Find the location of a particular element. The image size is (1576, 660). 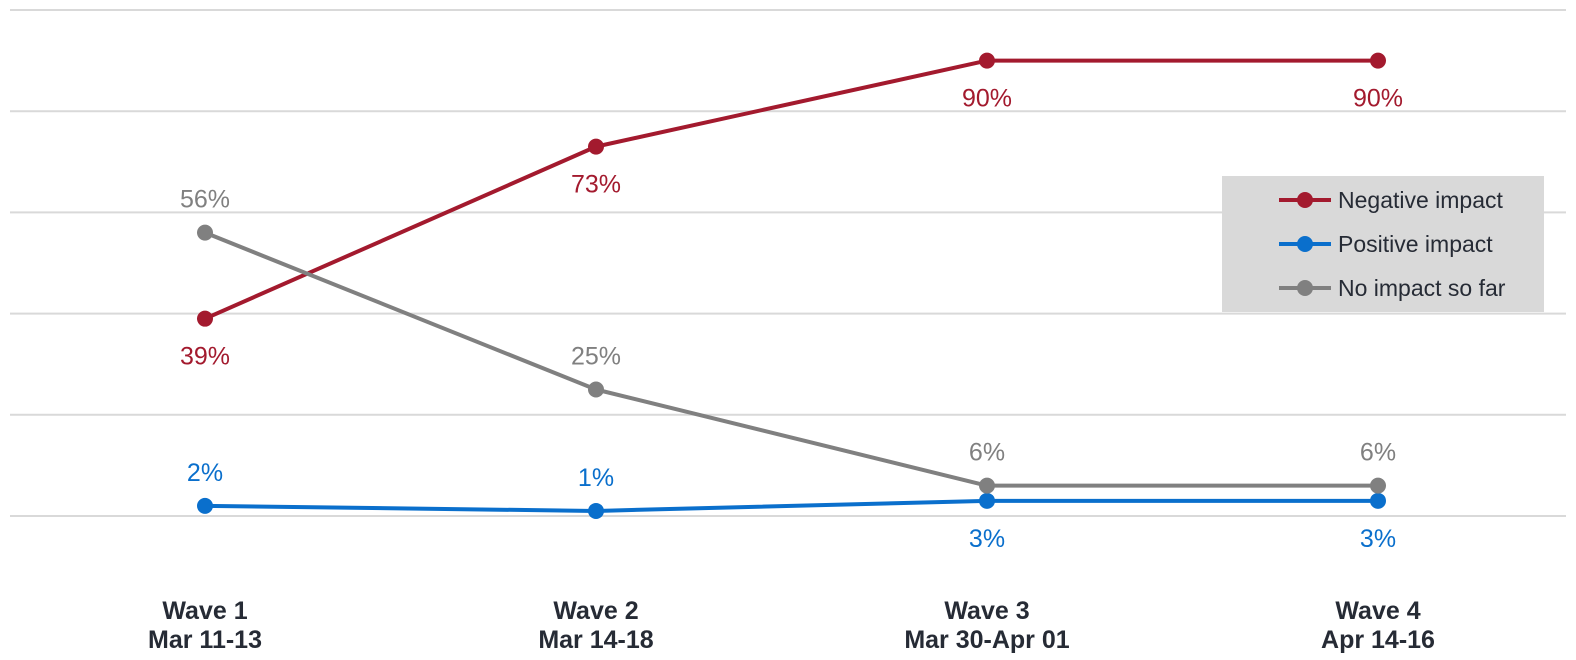

category-label-wave: Wave 4 is located at coordinates (1377, 611).